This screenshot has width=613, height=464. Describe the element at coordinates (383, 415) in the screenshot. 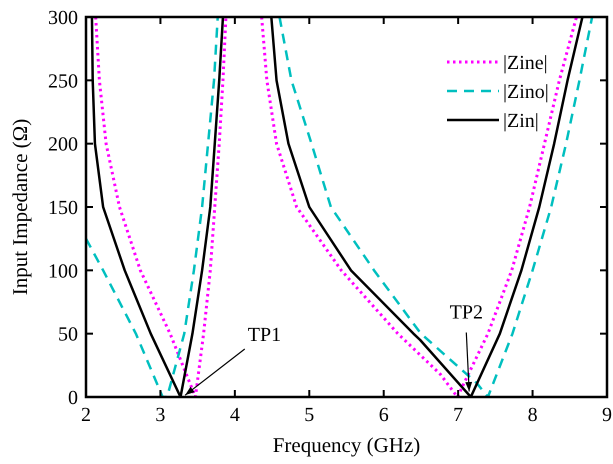

I see `x-tick-label: 6` at that location.